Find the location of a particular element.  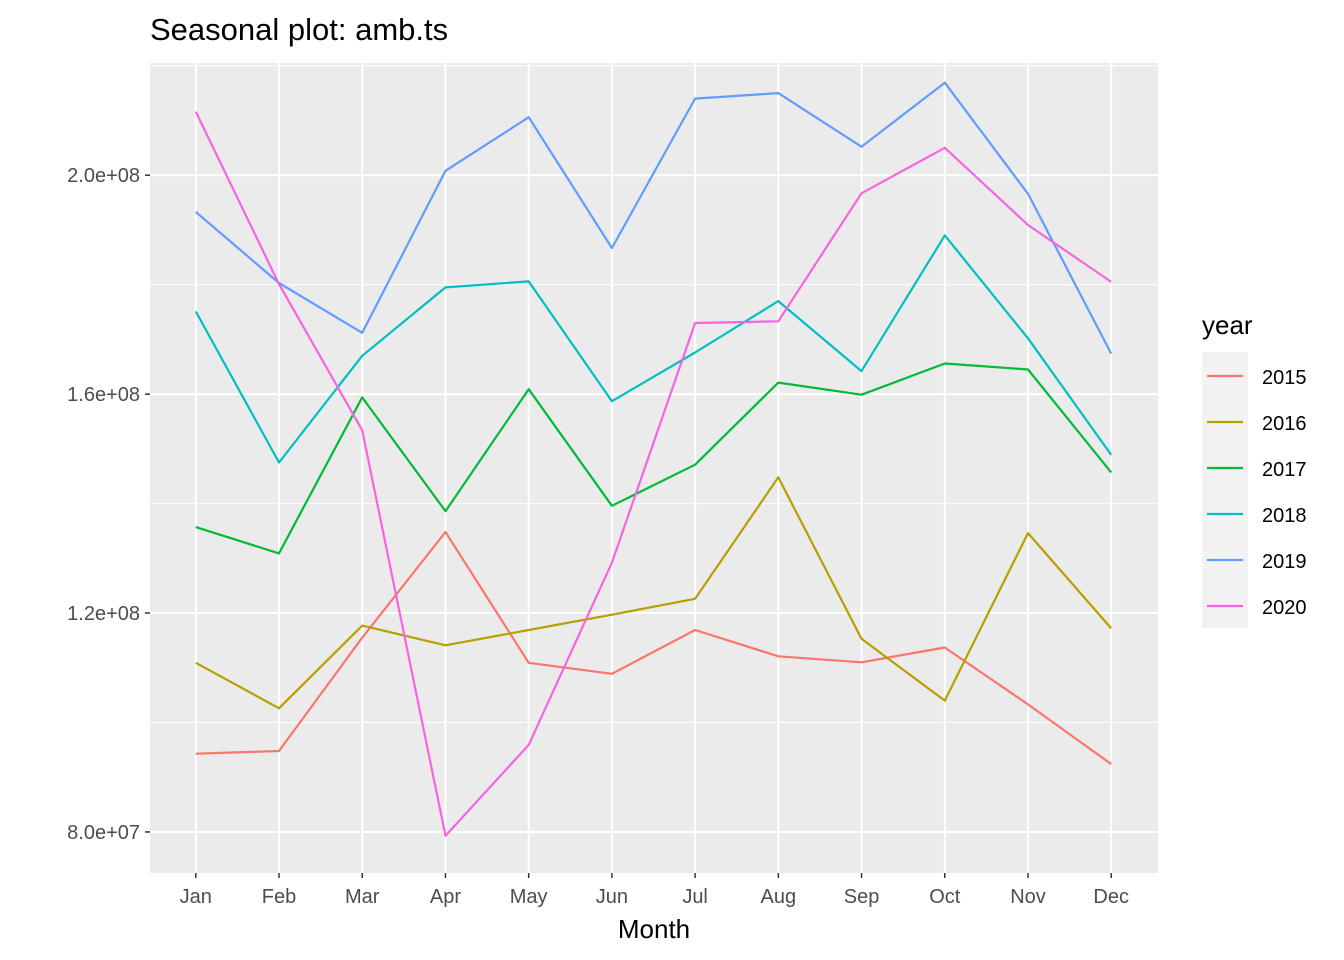

chart-title: Seasonal plot: amb.ts is located at coordinates (299, 29).